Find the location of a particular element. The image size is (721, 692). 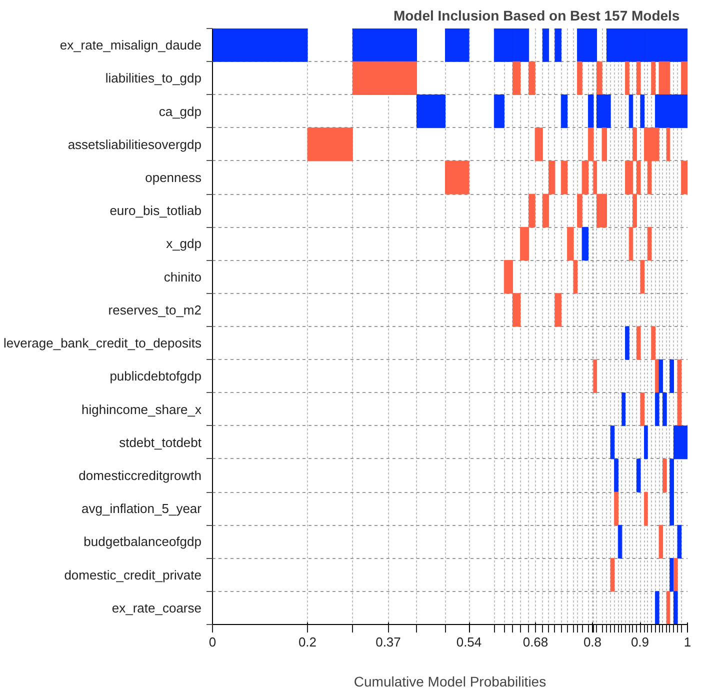

x-tick-label: 0.54 is located at coordinates (469, 642).